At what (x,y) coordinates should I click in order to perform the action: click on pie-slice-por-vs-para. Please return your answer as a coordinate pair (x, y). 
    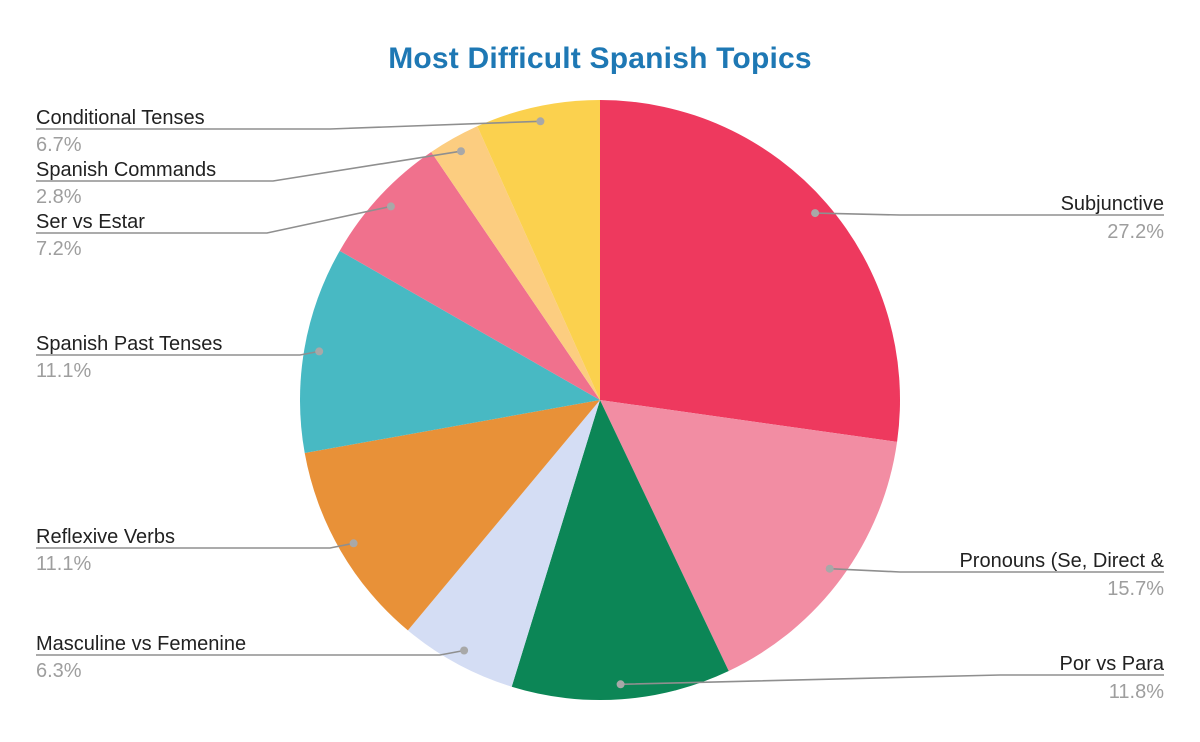
    Looking at the image, I should click on (620, 550).